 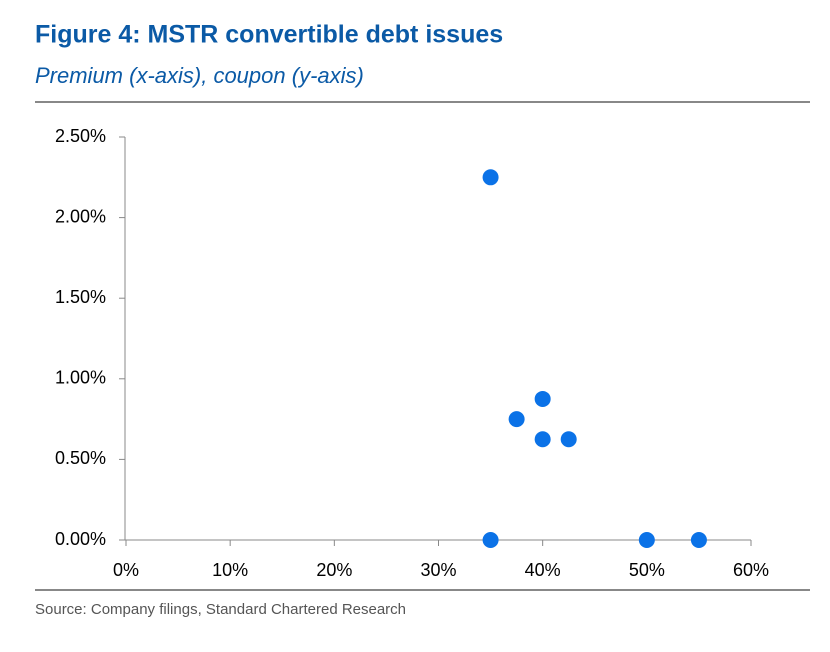 What do you see at coordinates (80, 136) in the screenshot?
I see `y-tick-label: 2.50%` at bounding box center [80, 136].